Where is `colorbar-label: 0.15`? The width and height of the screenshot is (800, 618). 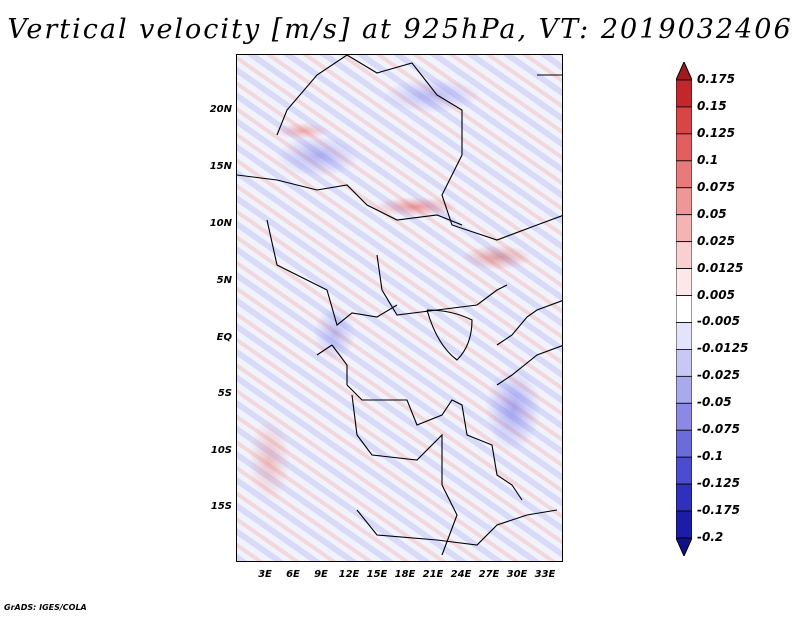 colorbar-label: 0.15 is located at coordinates (712, 105).